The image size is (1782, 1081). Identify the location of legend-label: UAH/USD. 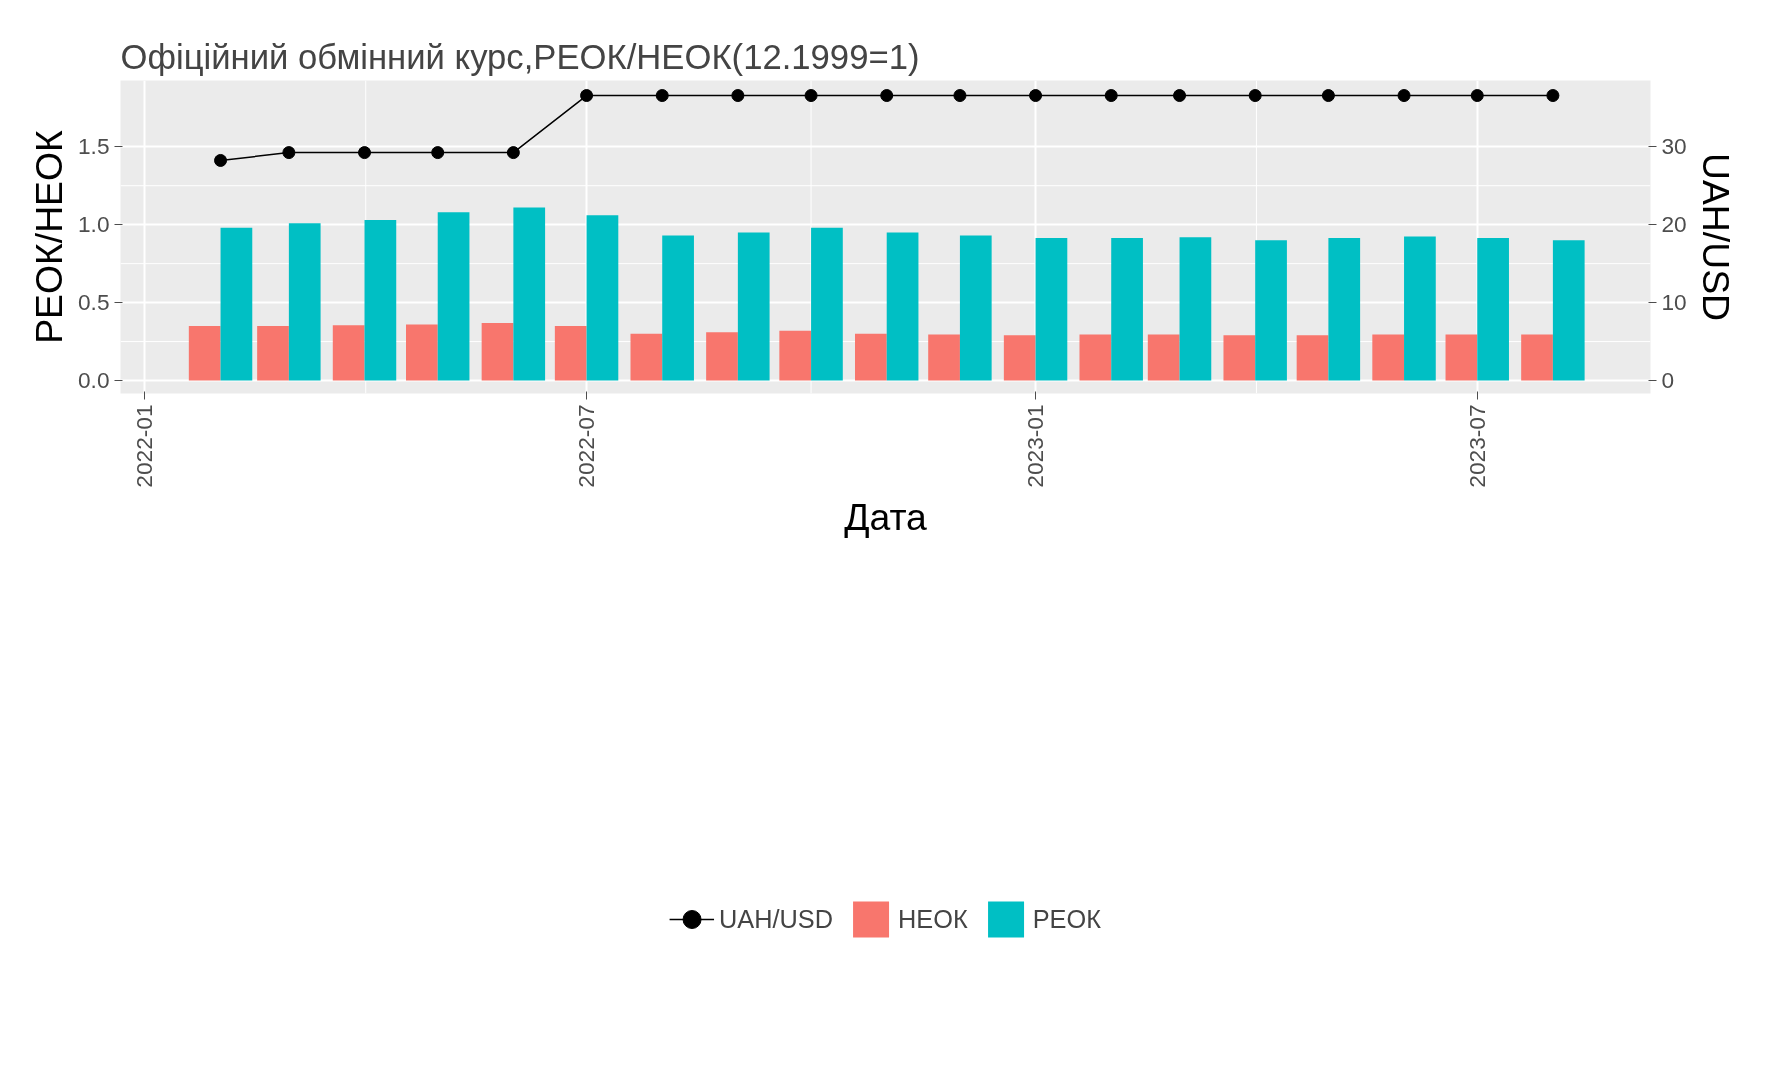
(776, 919).